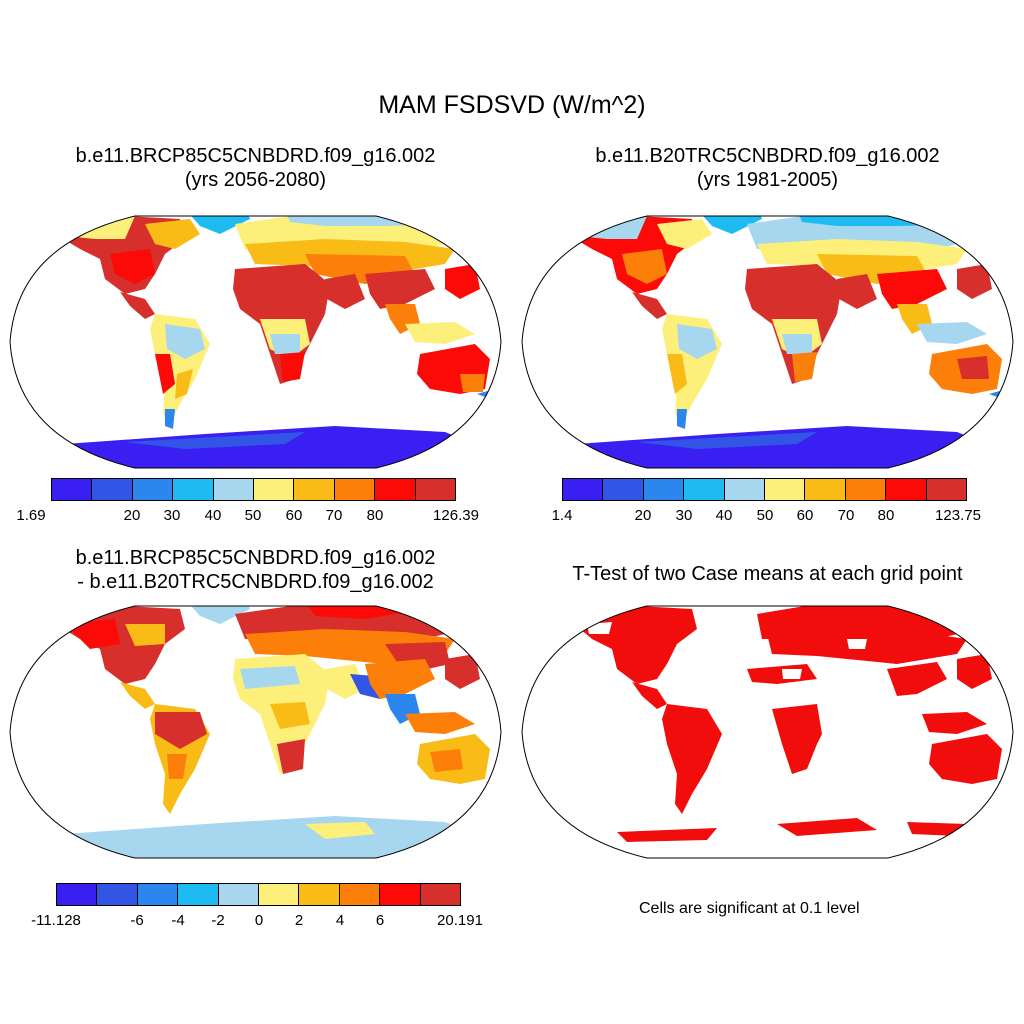 The image size is (1024, 1024). I want to click on panel-diff-case: - b.e11.B20TRC5CNBDRD.f09_g16.002, so click(255, 582).